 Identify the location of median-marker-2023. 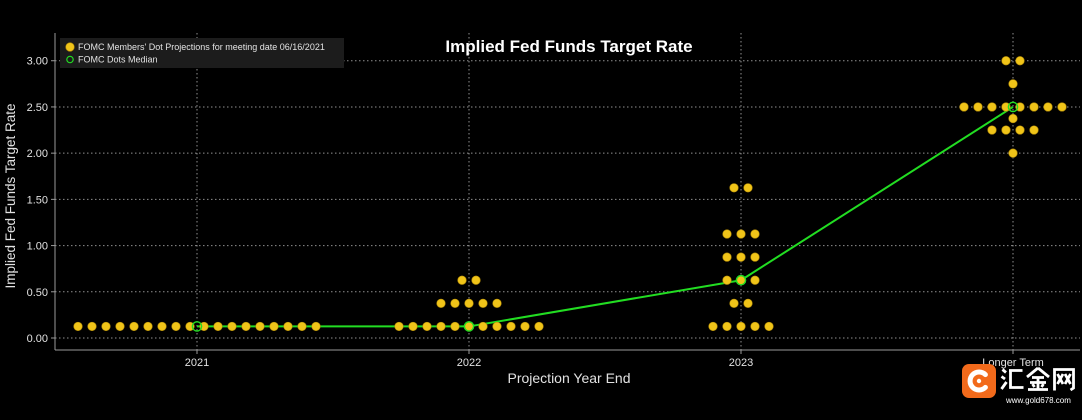
(741, 280).